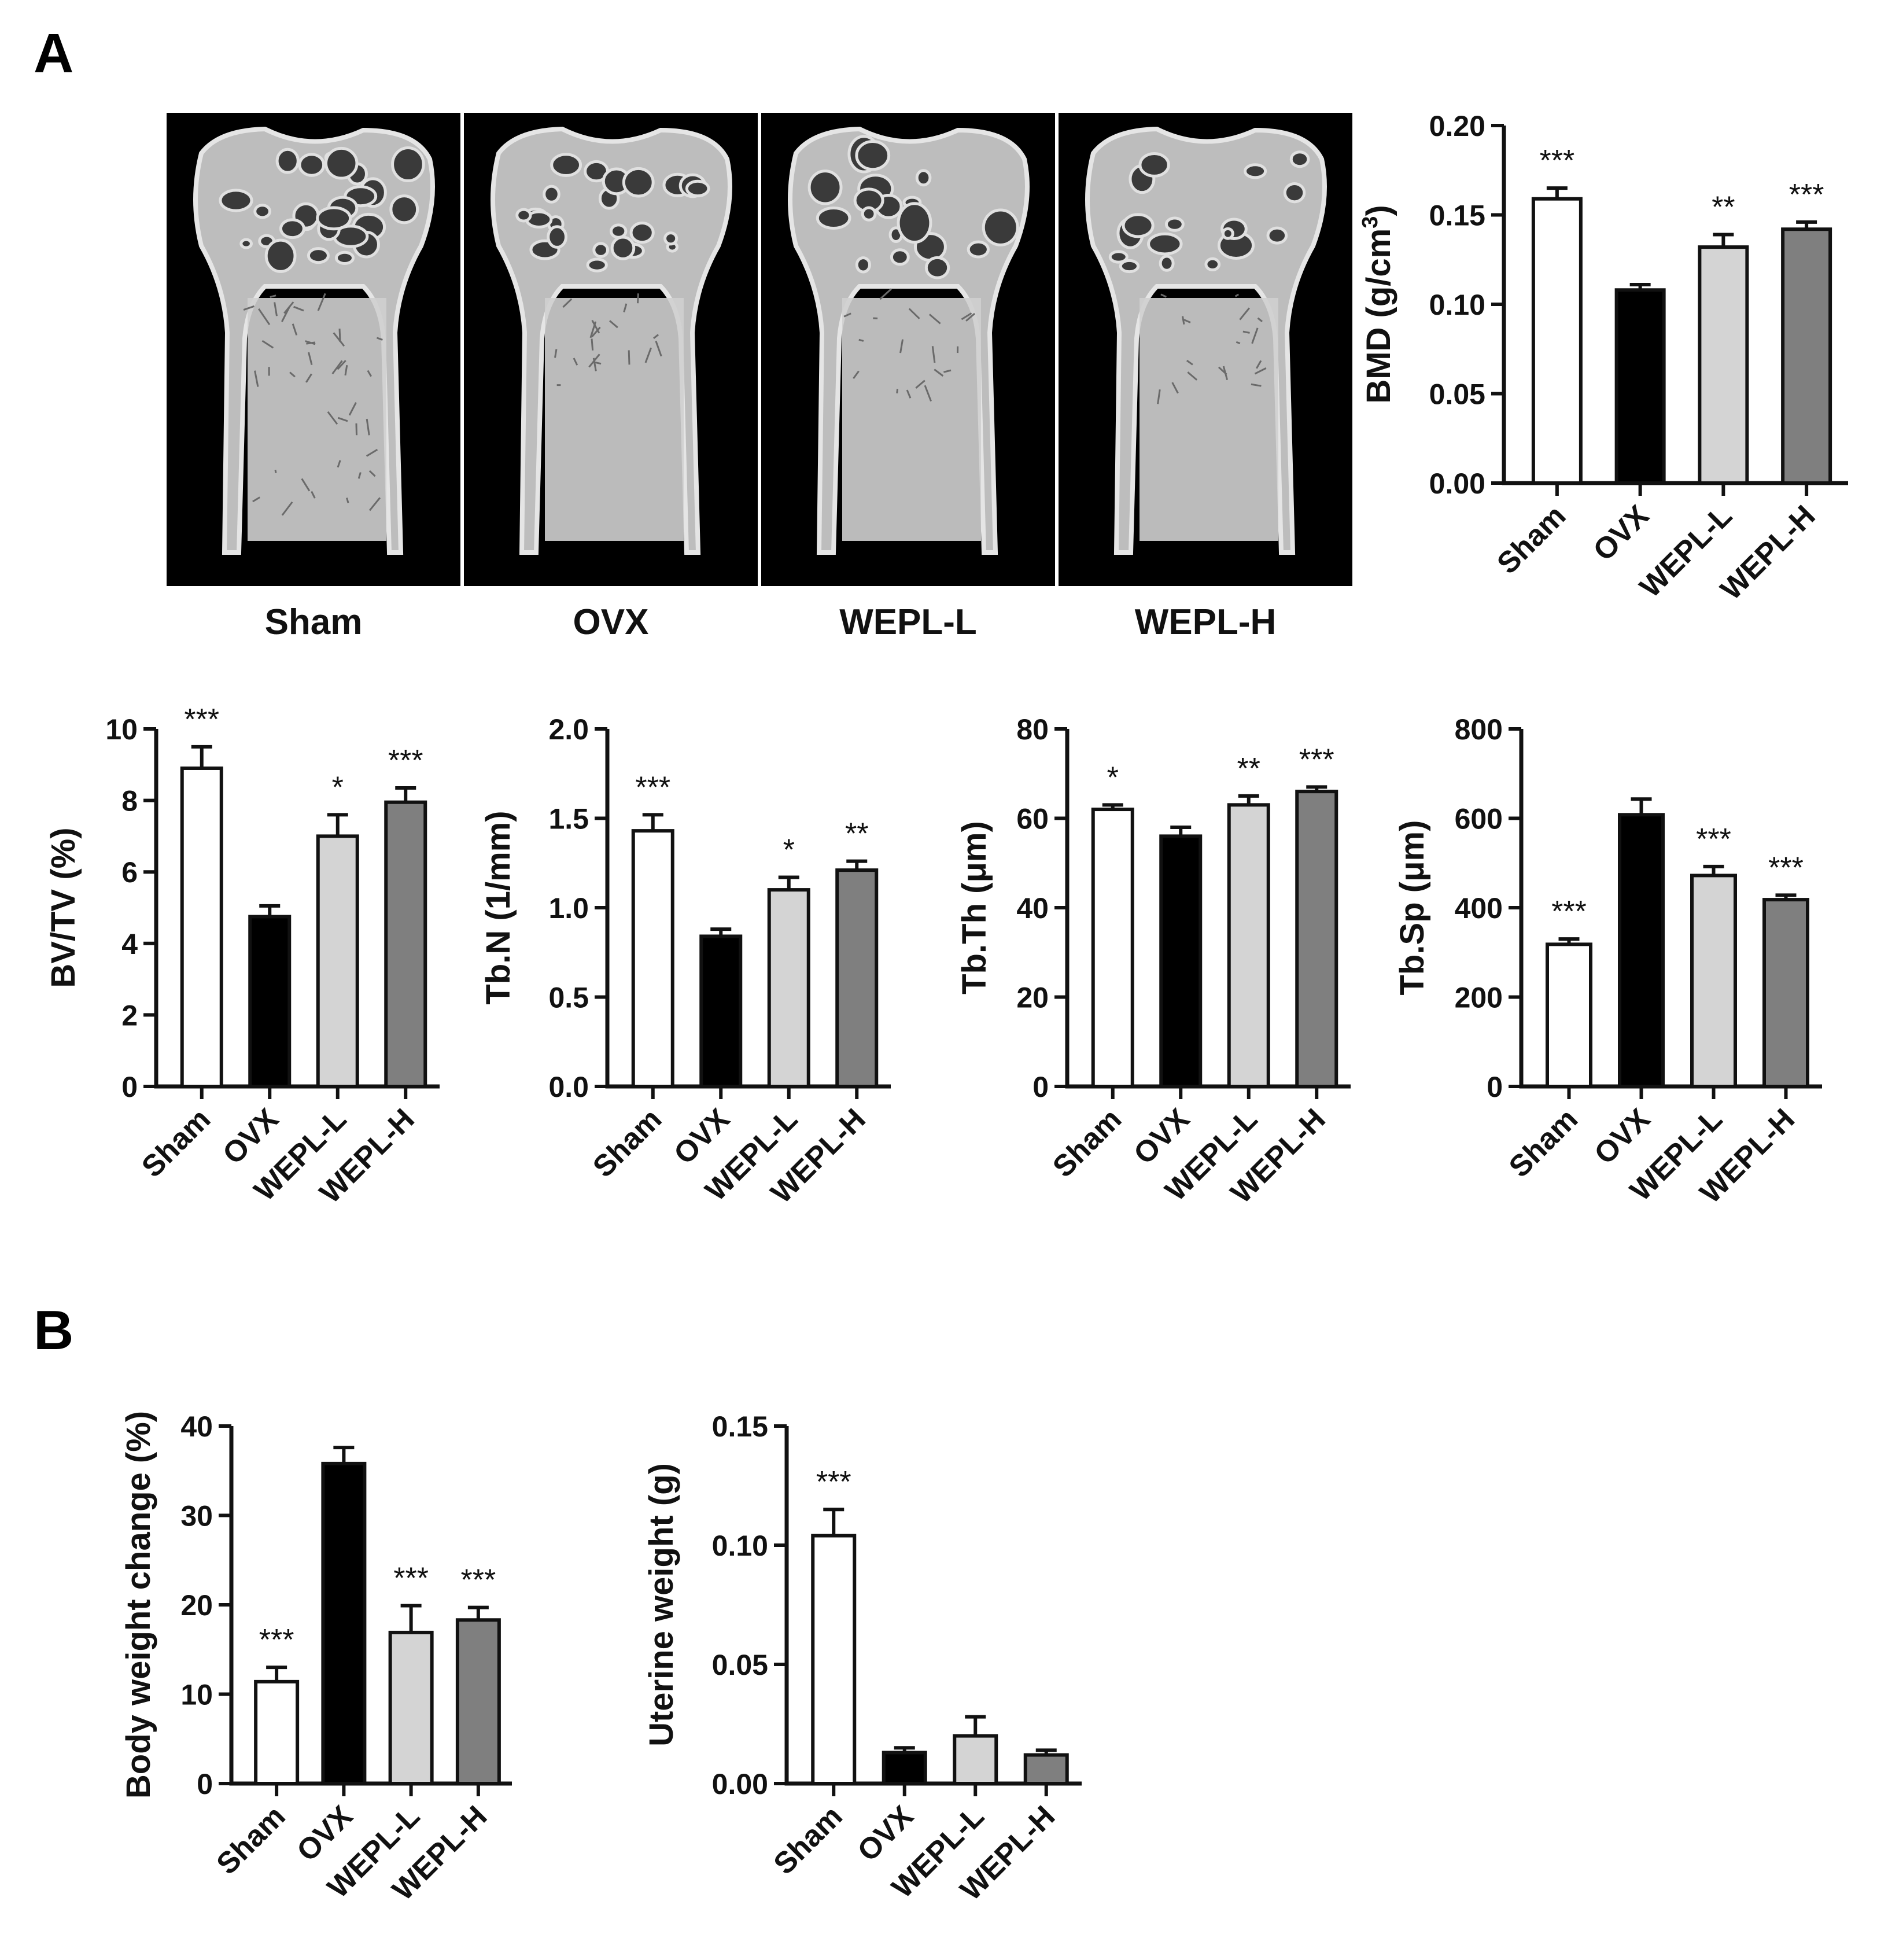 This screenshot has height=1960, width=1877. What do you see at coordinates (1032, 998) in the screenshot?
I see `y-tick-label: 20` at bounding box center [1032, 998].